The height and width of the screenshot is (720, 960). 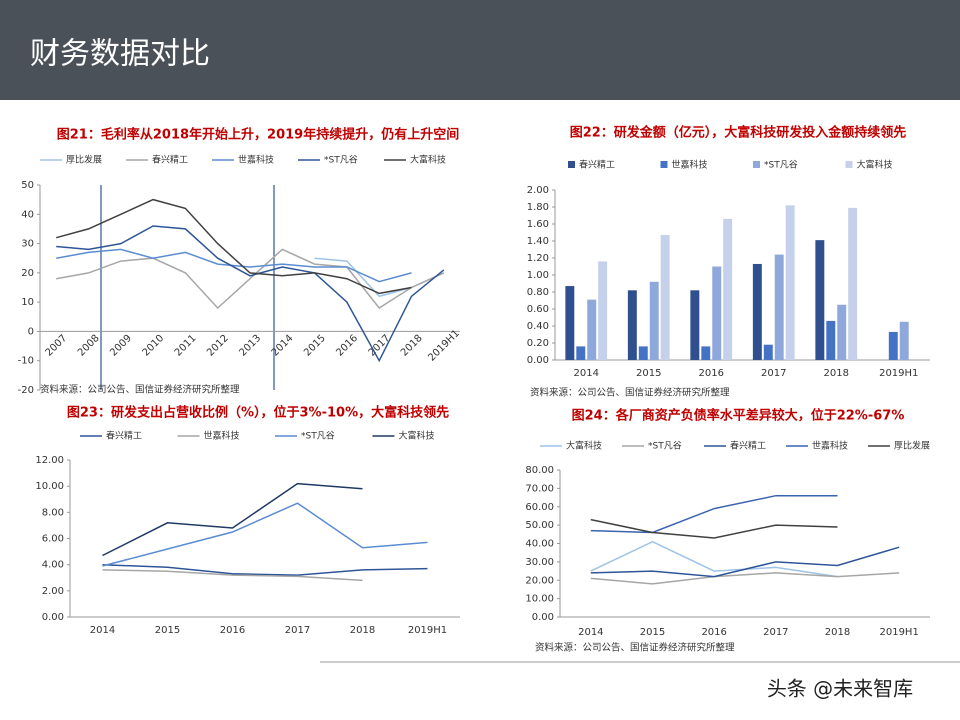 What do you see at coordinates (27, 214) in the screenshot?
I see `y-tick-label: 40` at bounding box center [27, 214].